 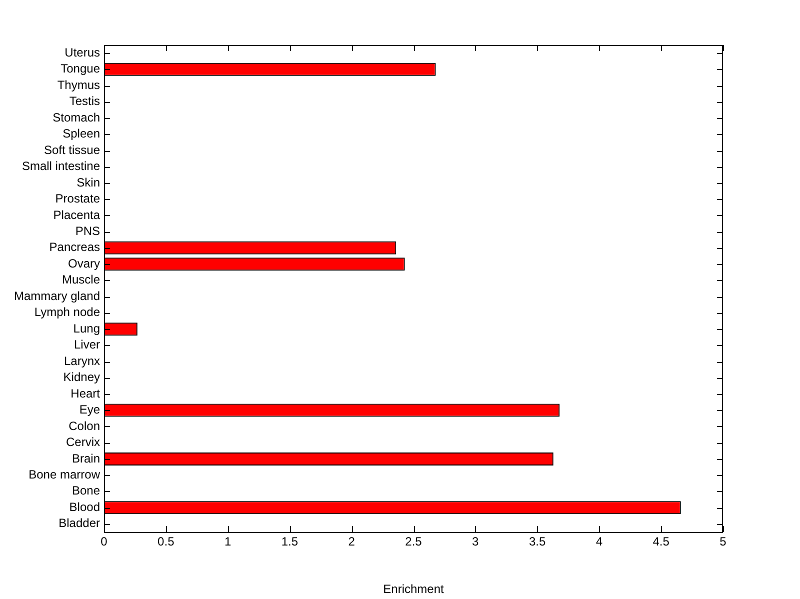 What do you see at coordinates (72, 149) in the screenshot?
I see `y-tick-label: Soft tissue` at bounding box center [72, 149].